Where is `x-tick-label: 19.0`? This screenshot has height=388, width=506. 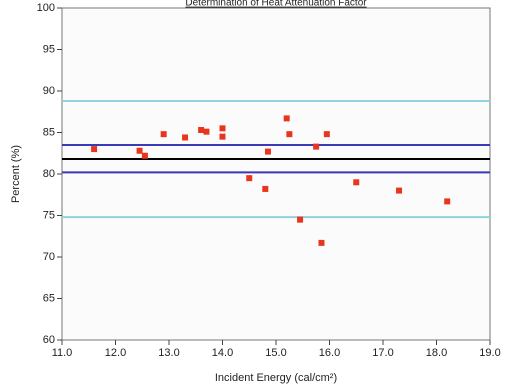 x-tick-label: 19.0 is located at coordinates (489, 353).